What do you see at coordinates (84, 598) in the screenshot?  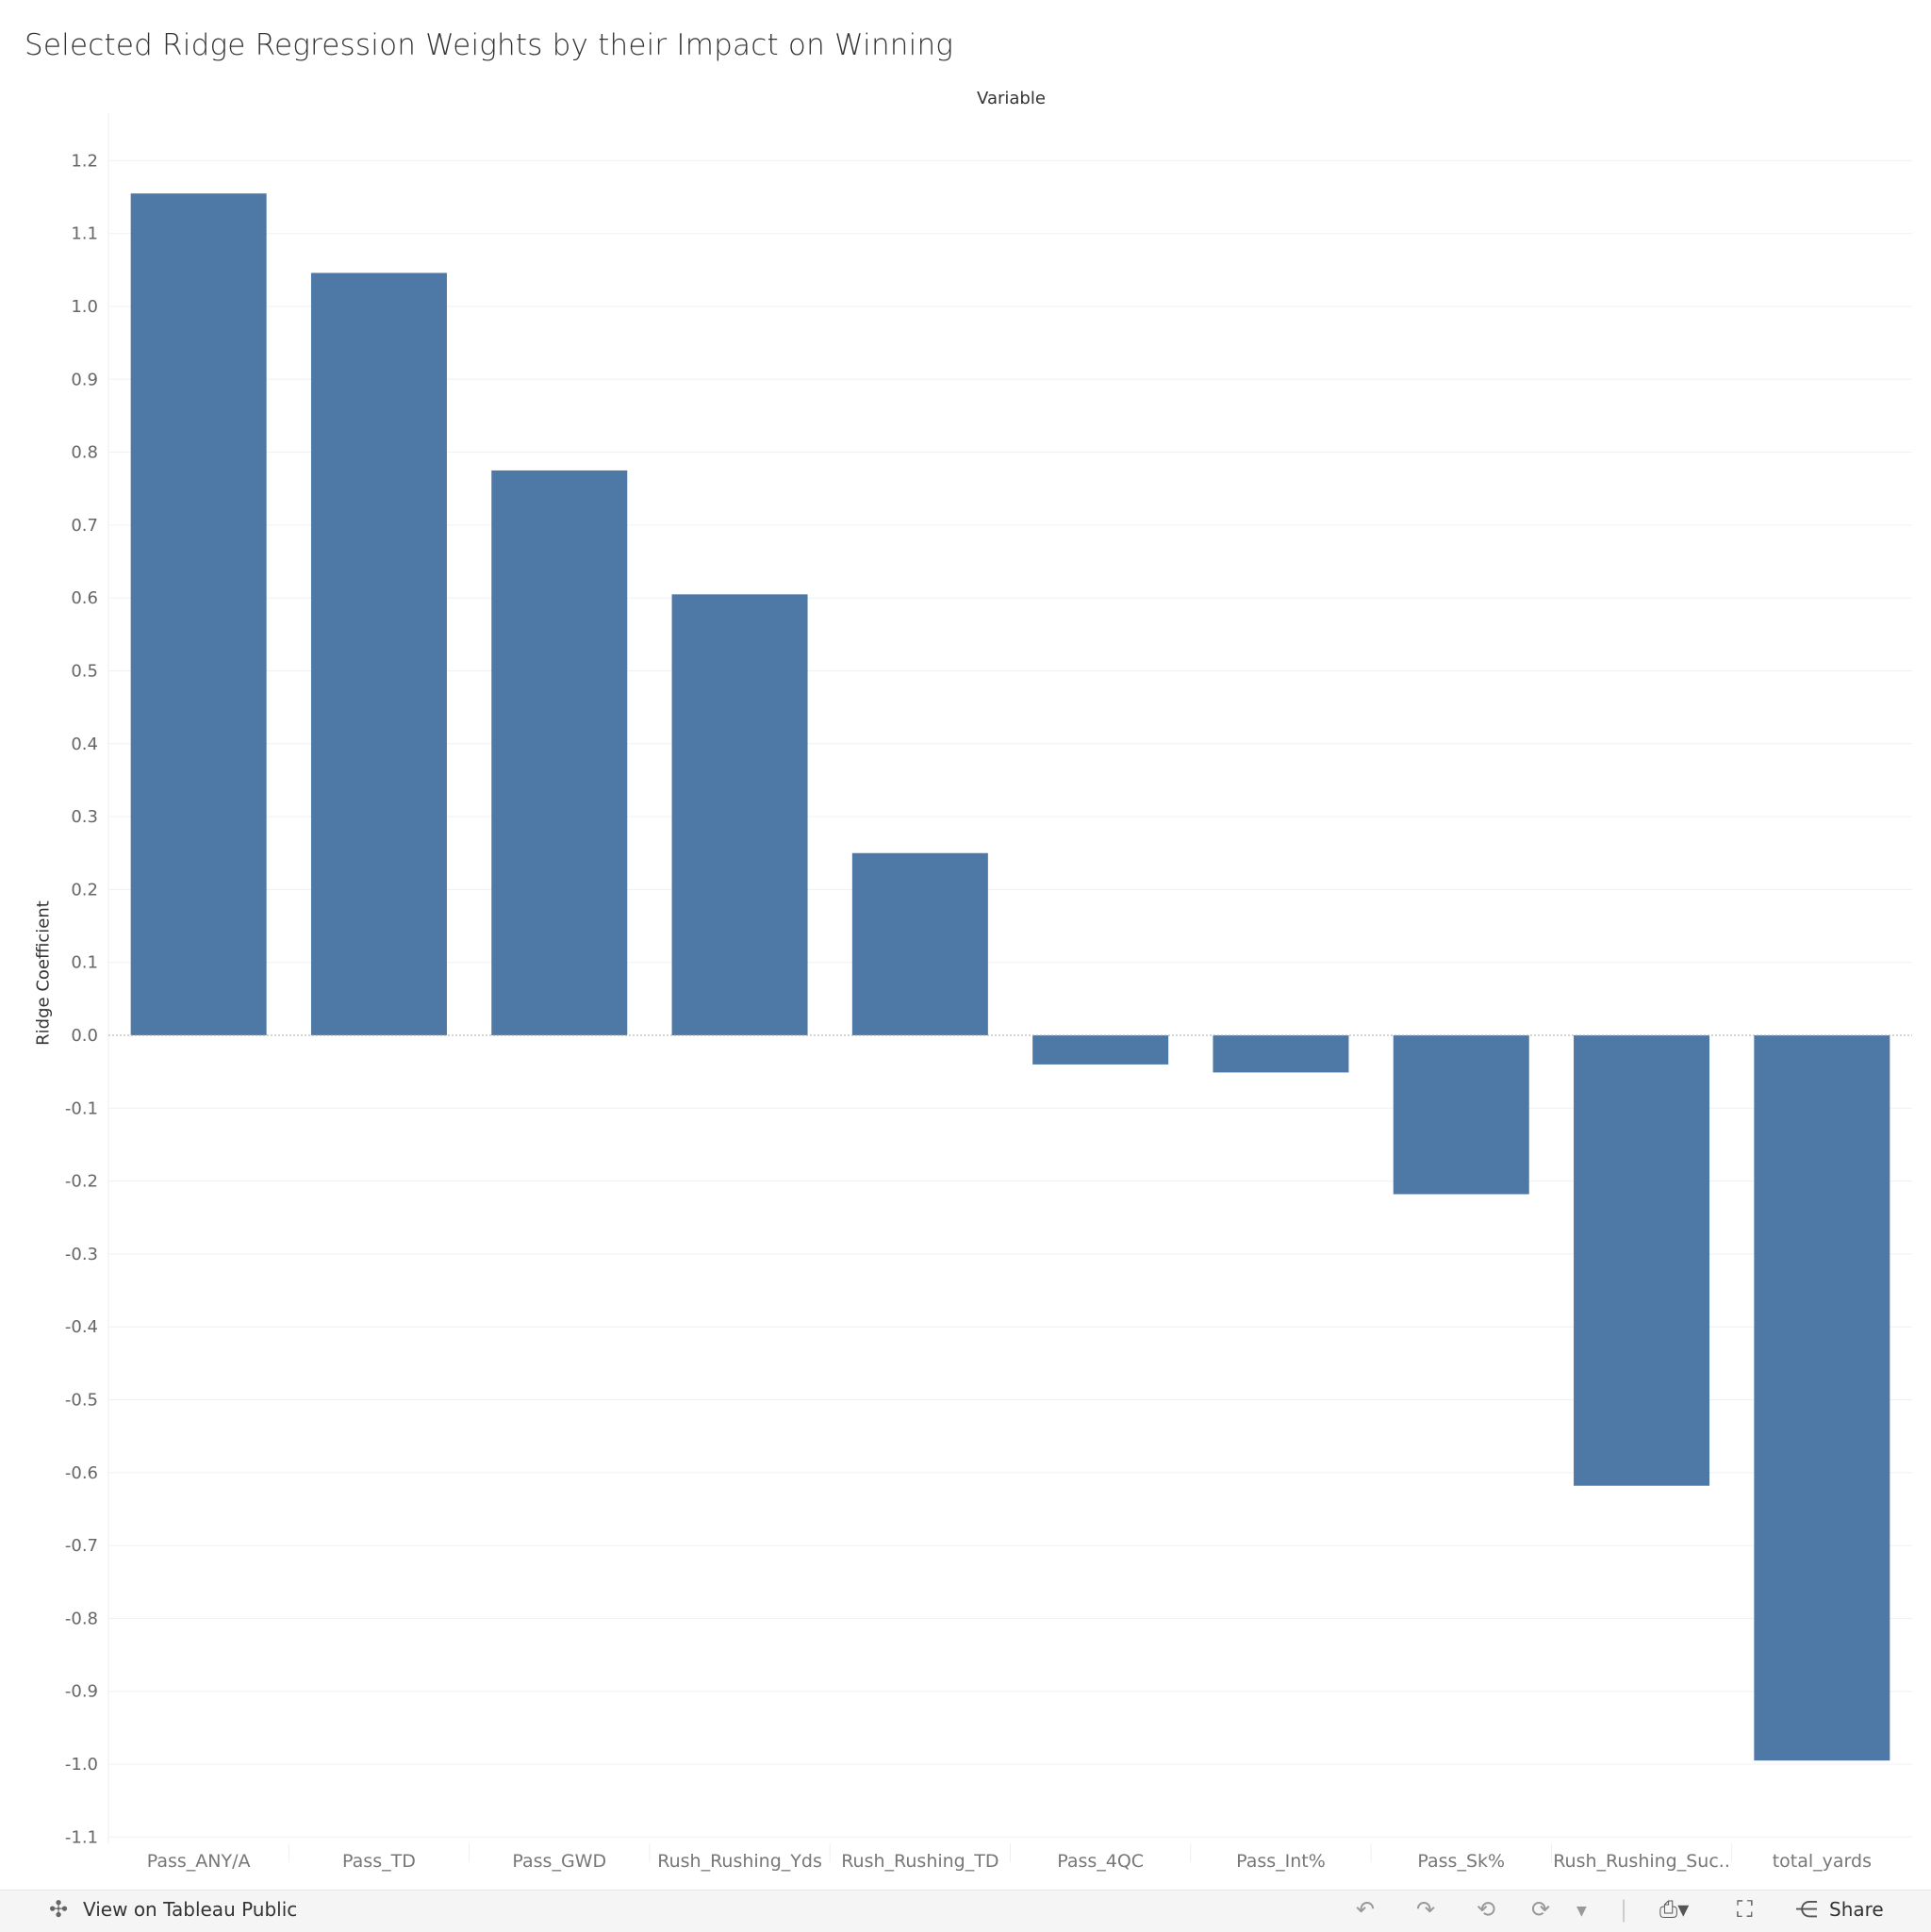 I see `y-tick-label: 0.6` at bounding box center [84, 598].